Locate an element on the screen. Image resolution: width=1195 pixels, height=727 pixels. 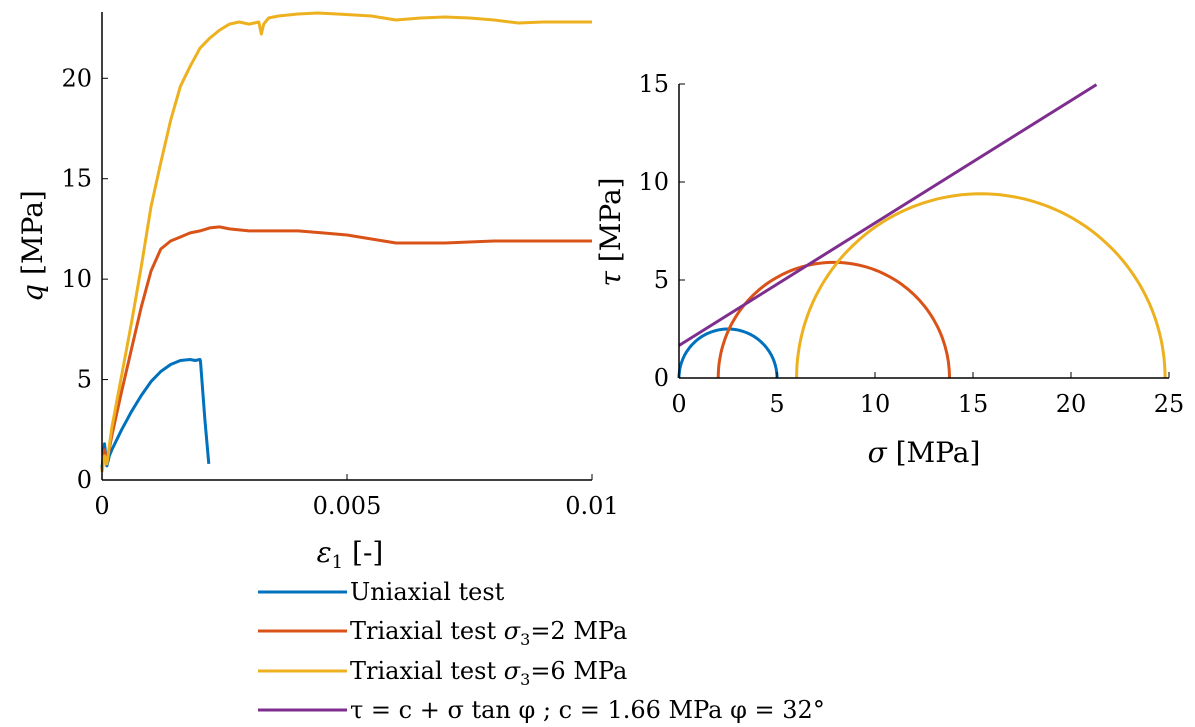
right-y-tick-label: 5 is located at coordinates (661, 280).